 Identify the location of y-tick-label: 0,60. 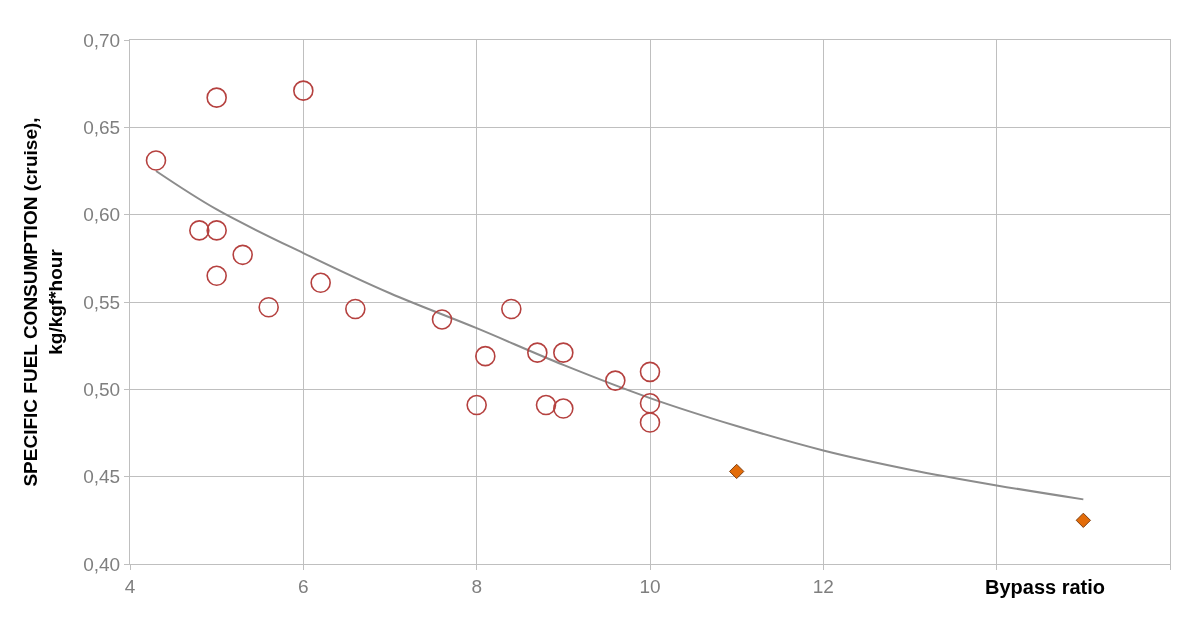
(102, 215).